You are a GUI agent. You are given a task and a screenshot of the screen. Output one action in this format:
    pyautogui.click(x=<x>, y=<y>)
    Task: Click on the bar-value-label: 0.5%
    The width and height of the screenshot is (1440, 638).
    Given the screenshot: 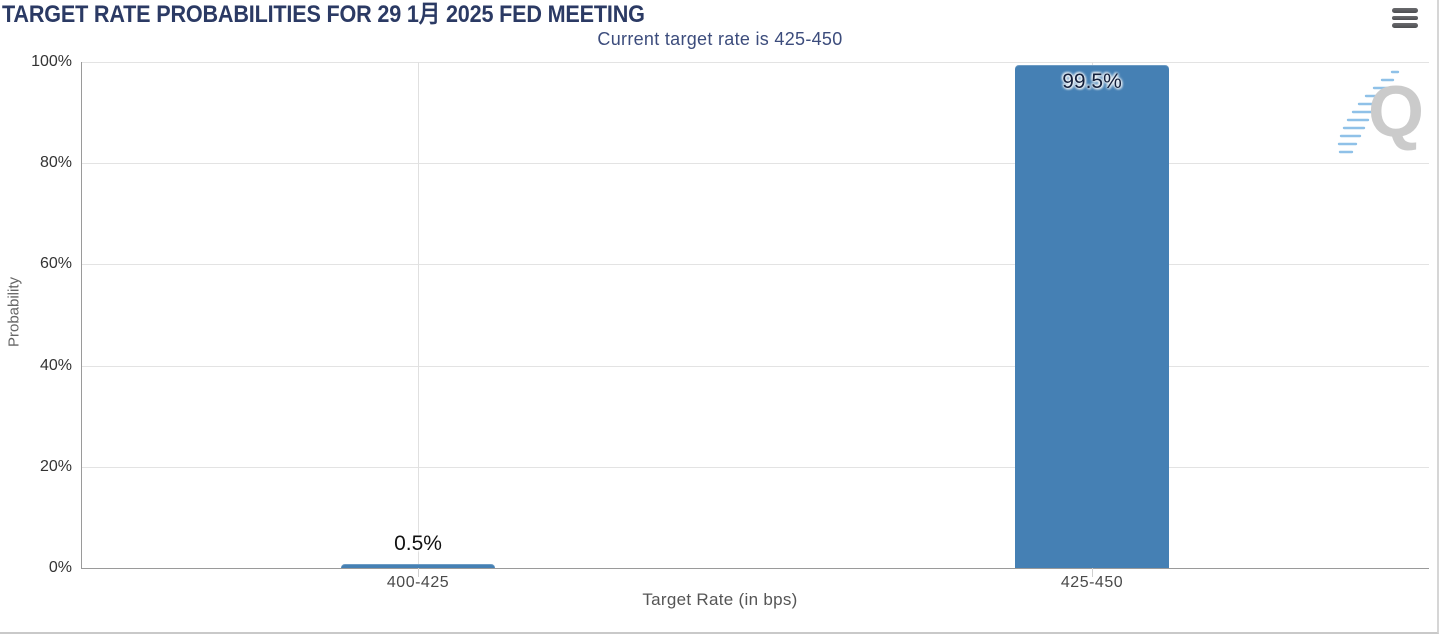 What is the action you would take?
    pyautogui.click(x=418, y=543)
    